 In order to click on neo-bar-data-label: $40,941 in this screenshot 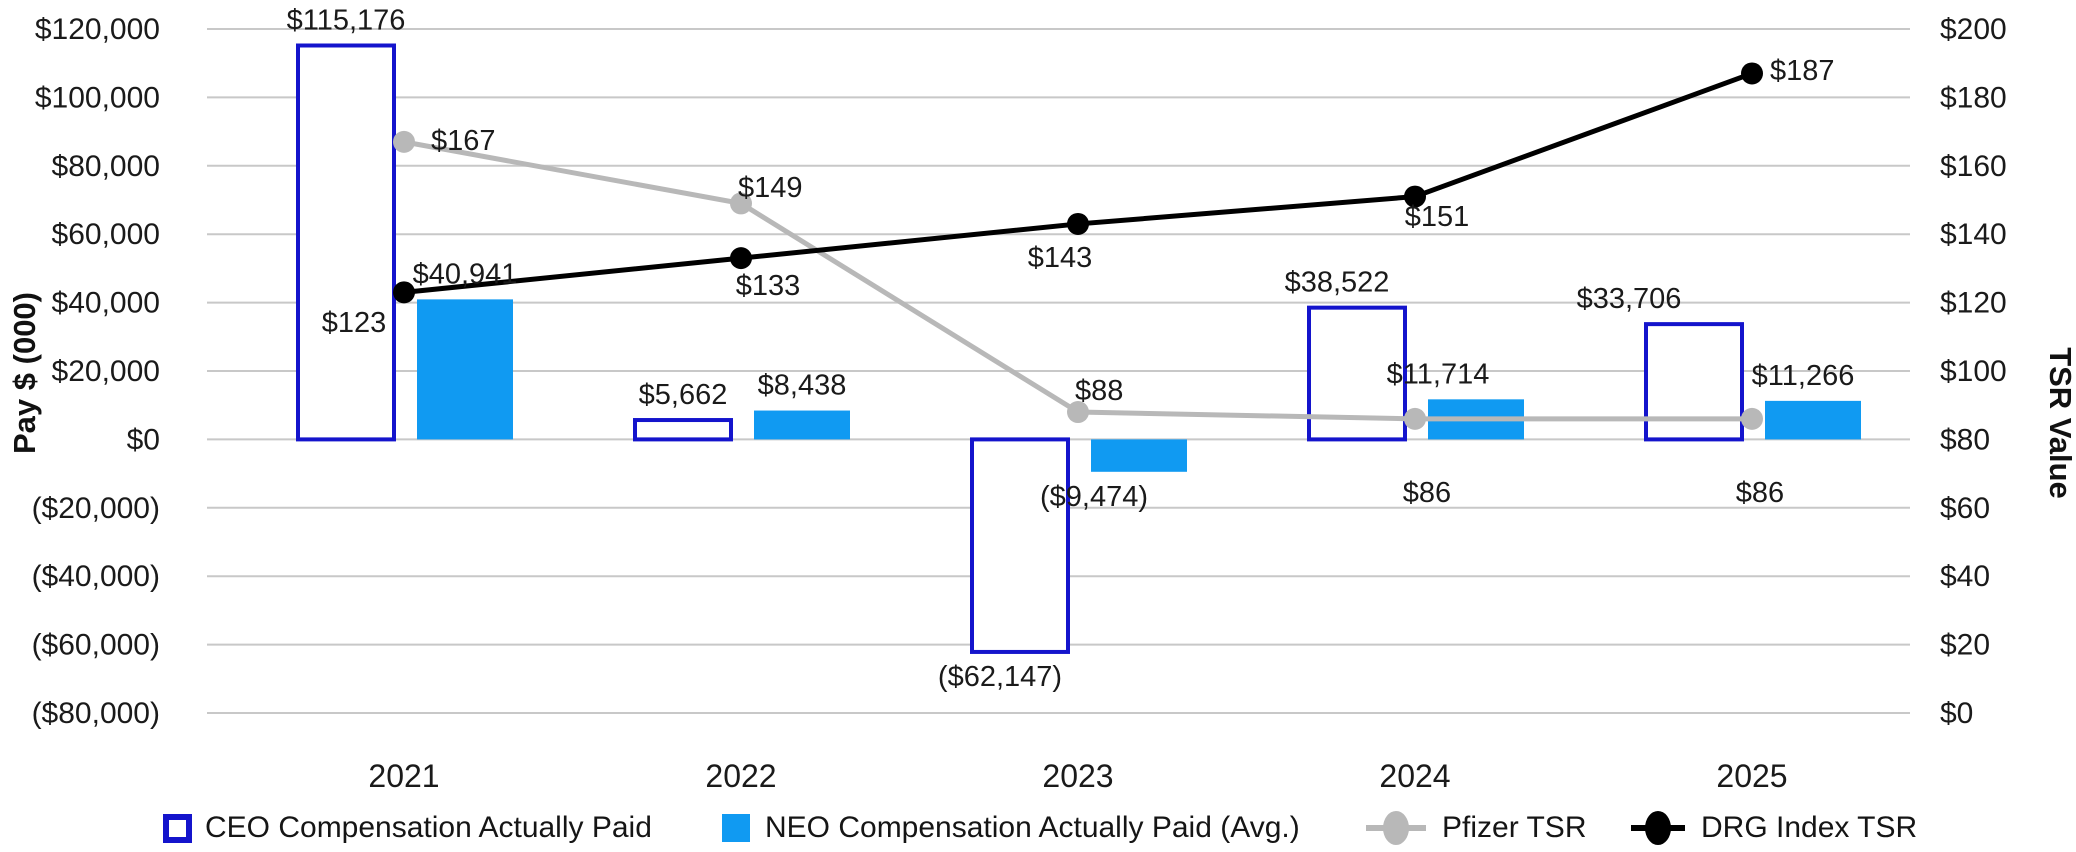, I will do `click(465, 274)`.